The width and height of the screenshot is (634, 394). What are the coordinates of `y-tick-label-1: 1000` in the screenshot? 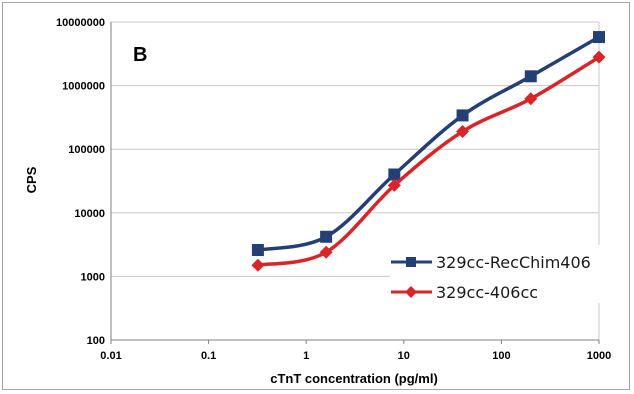 It's located at (93, 277).